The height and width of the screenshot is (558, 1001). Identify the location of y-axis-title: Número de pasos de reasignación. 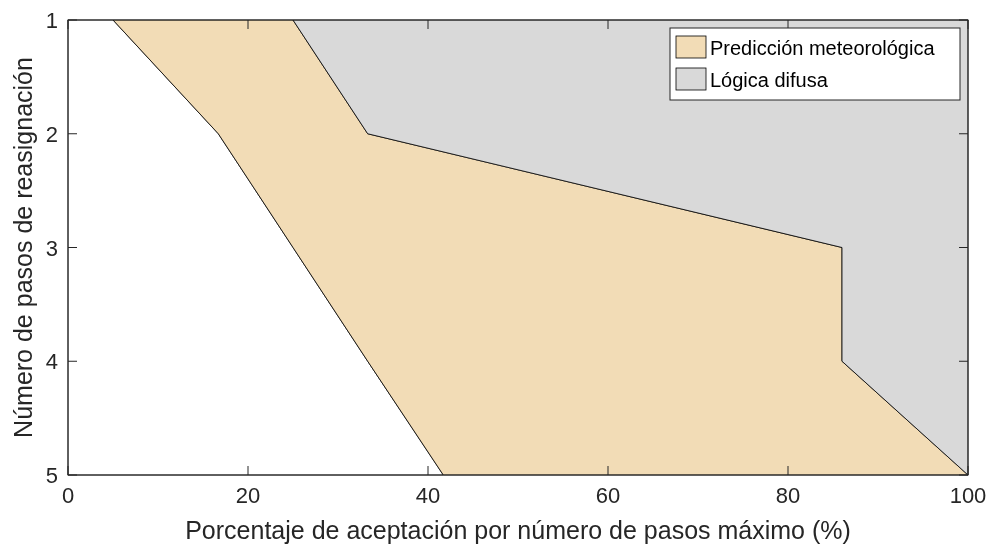
(23, 247).